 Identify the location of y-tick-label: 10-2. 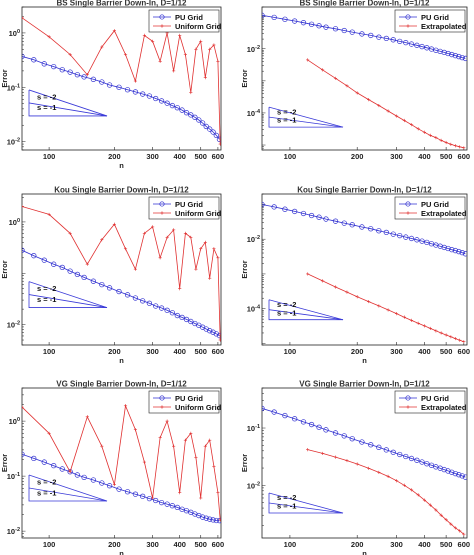
(13, 531).